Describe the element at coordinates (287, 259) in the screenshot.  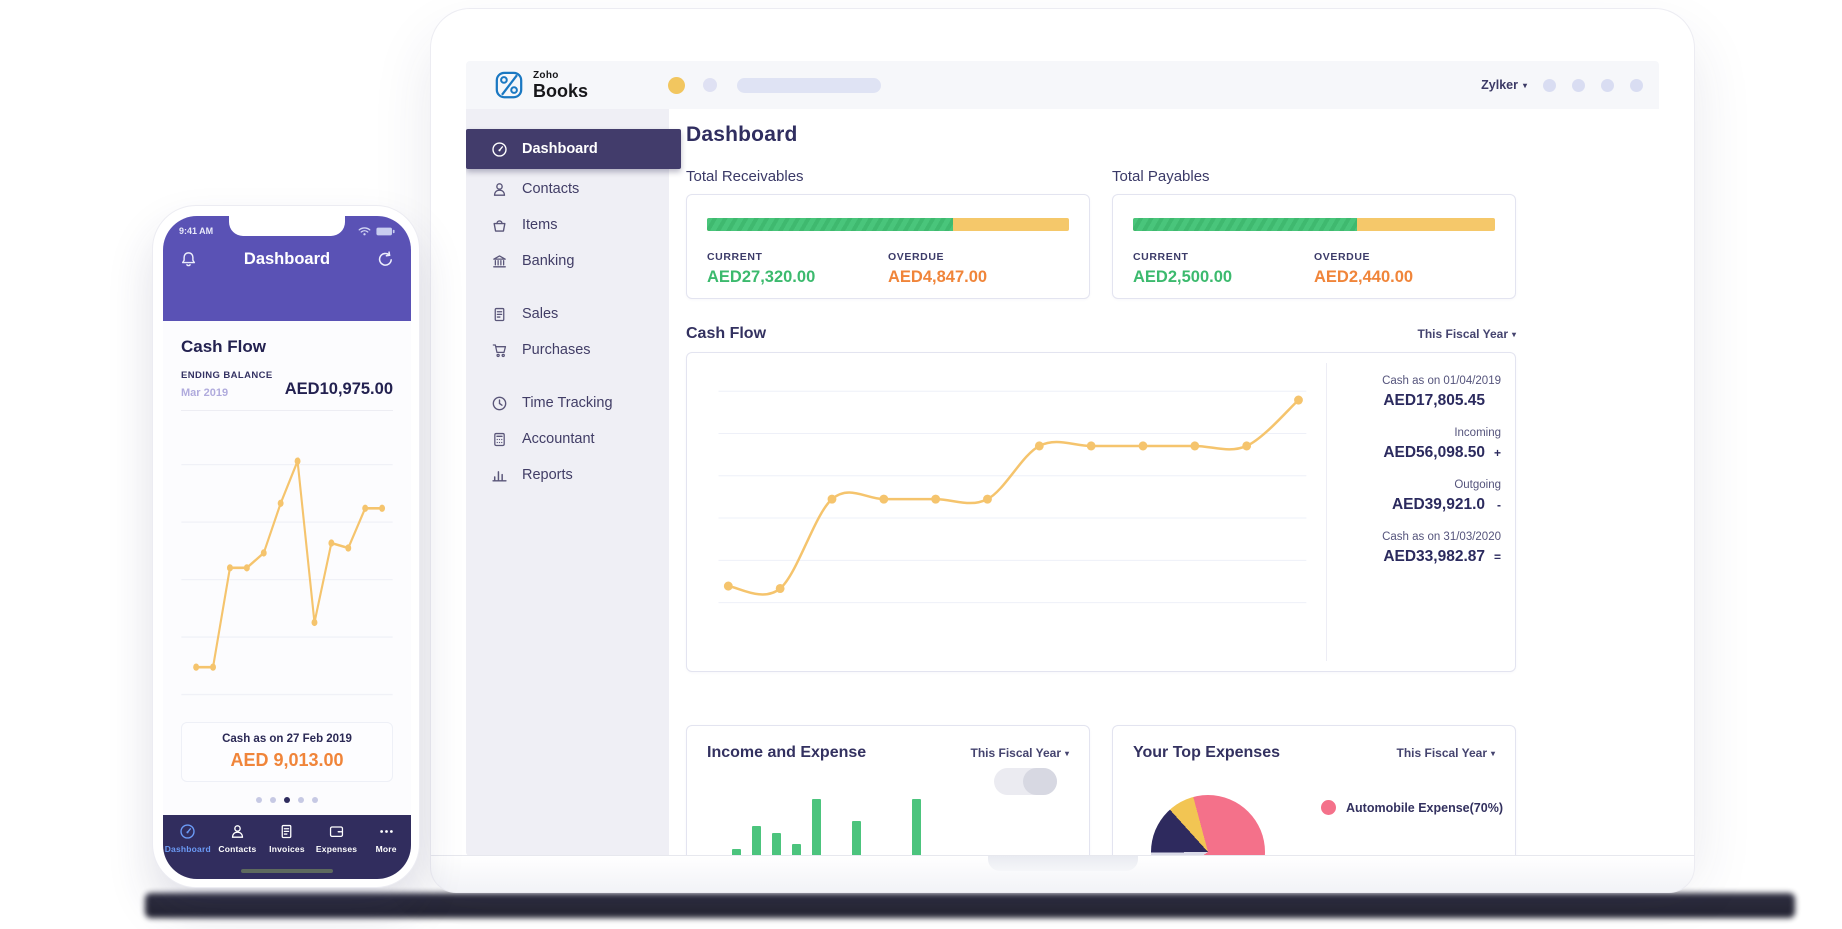
I see `phone-page-title: Dashboard` at that location.